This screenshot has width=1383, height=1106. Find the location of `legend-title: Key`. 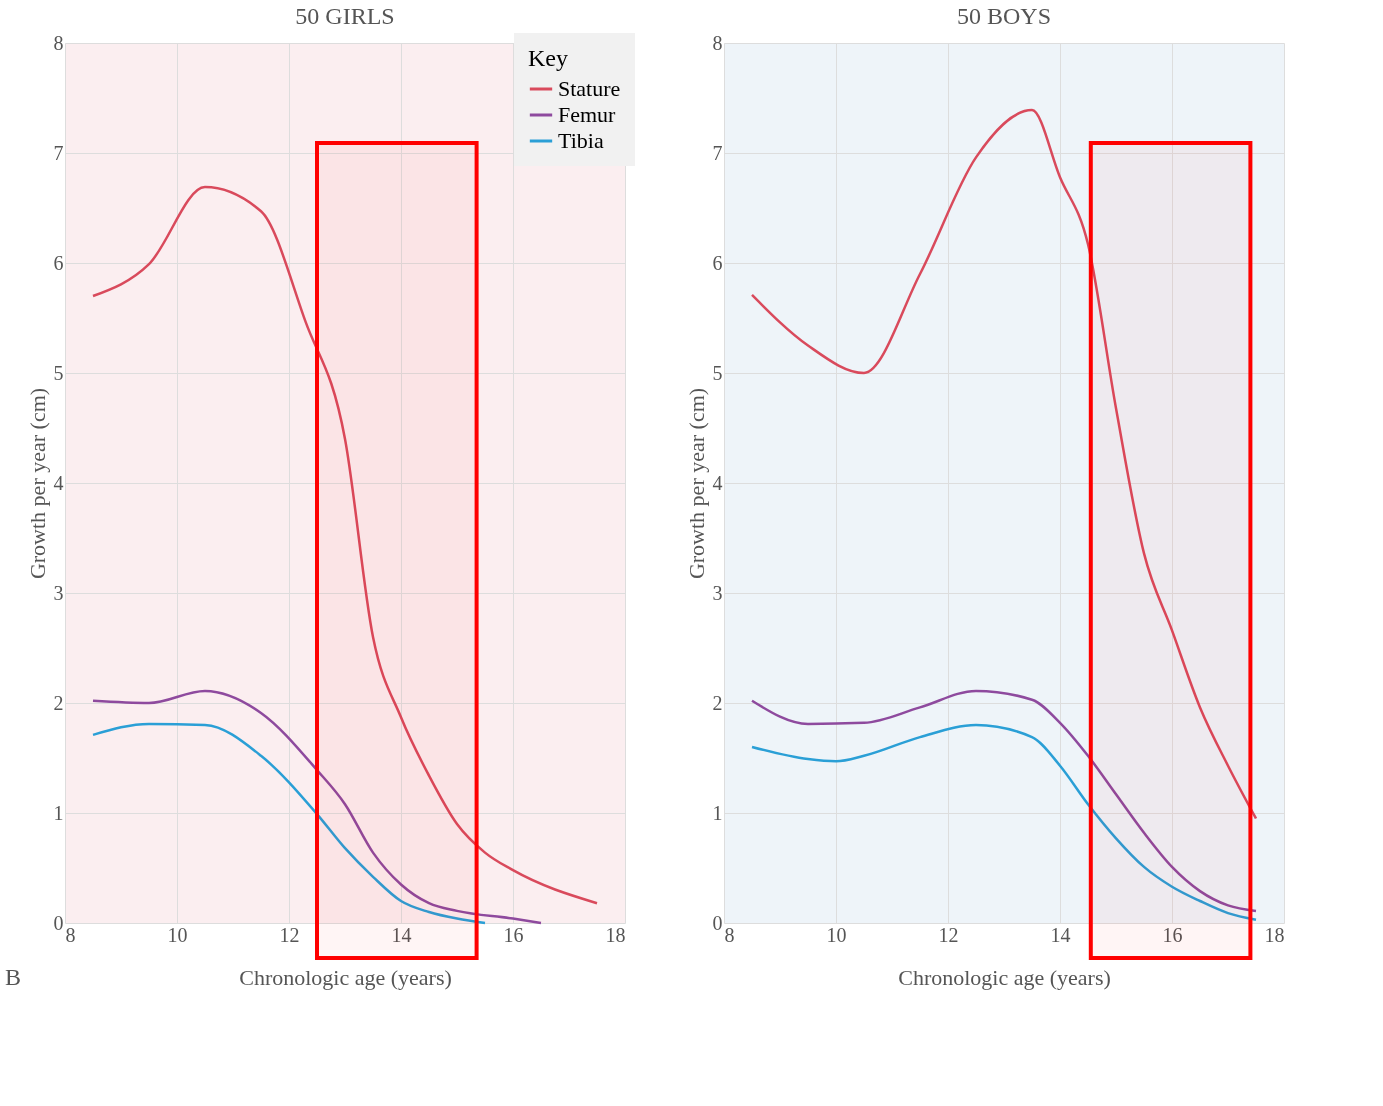

legend-title: Key is located at coordinates (548, 58).